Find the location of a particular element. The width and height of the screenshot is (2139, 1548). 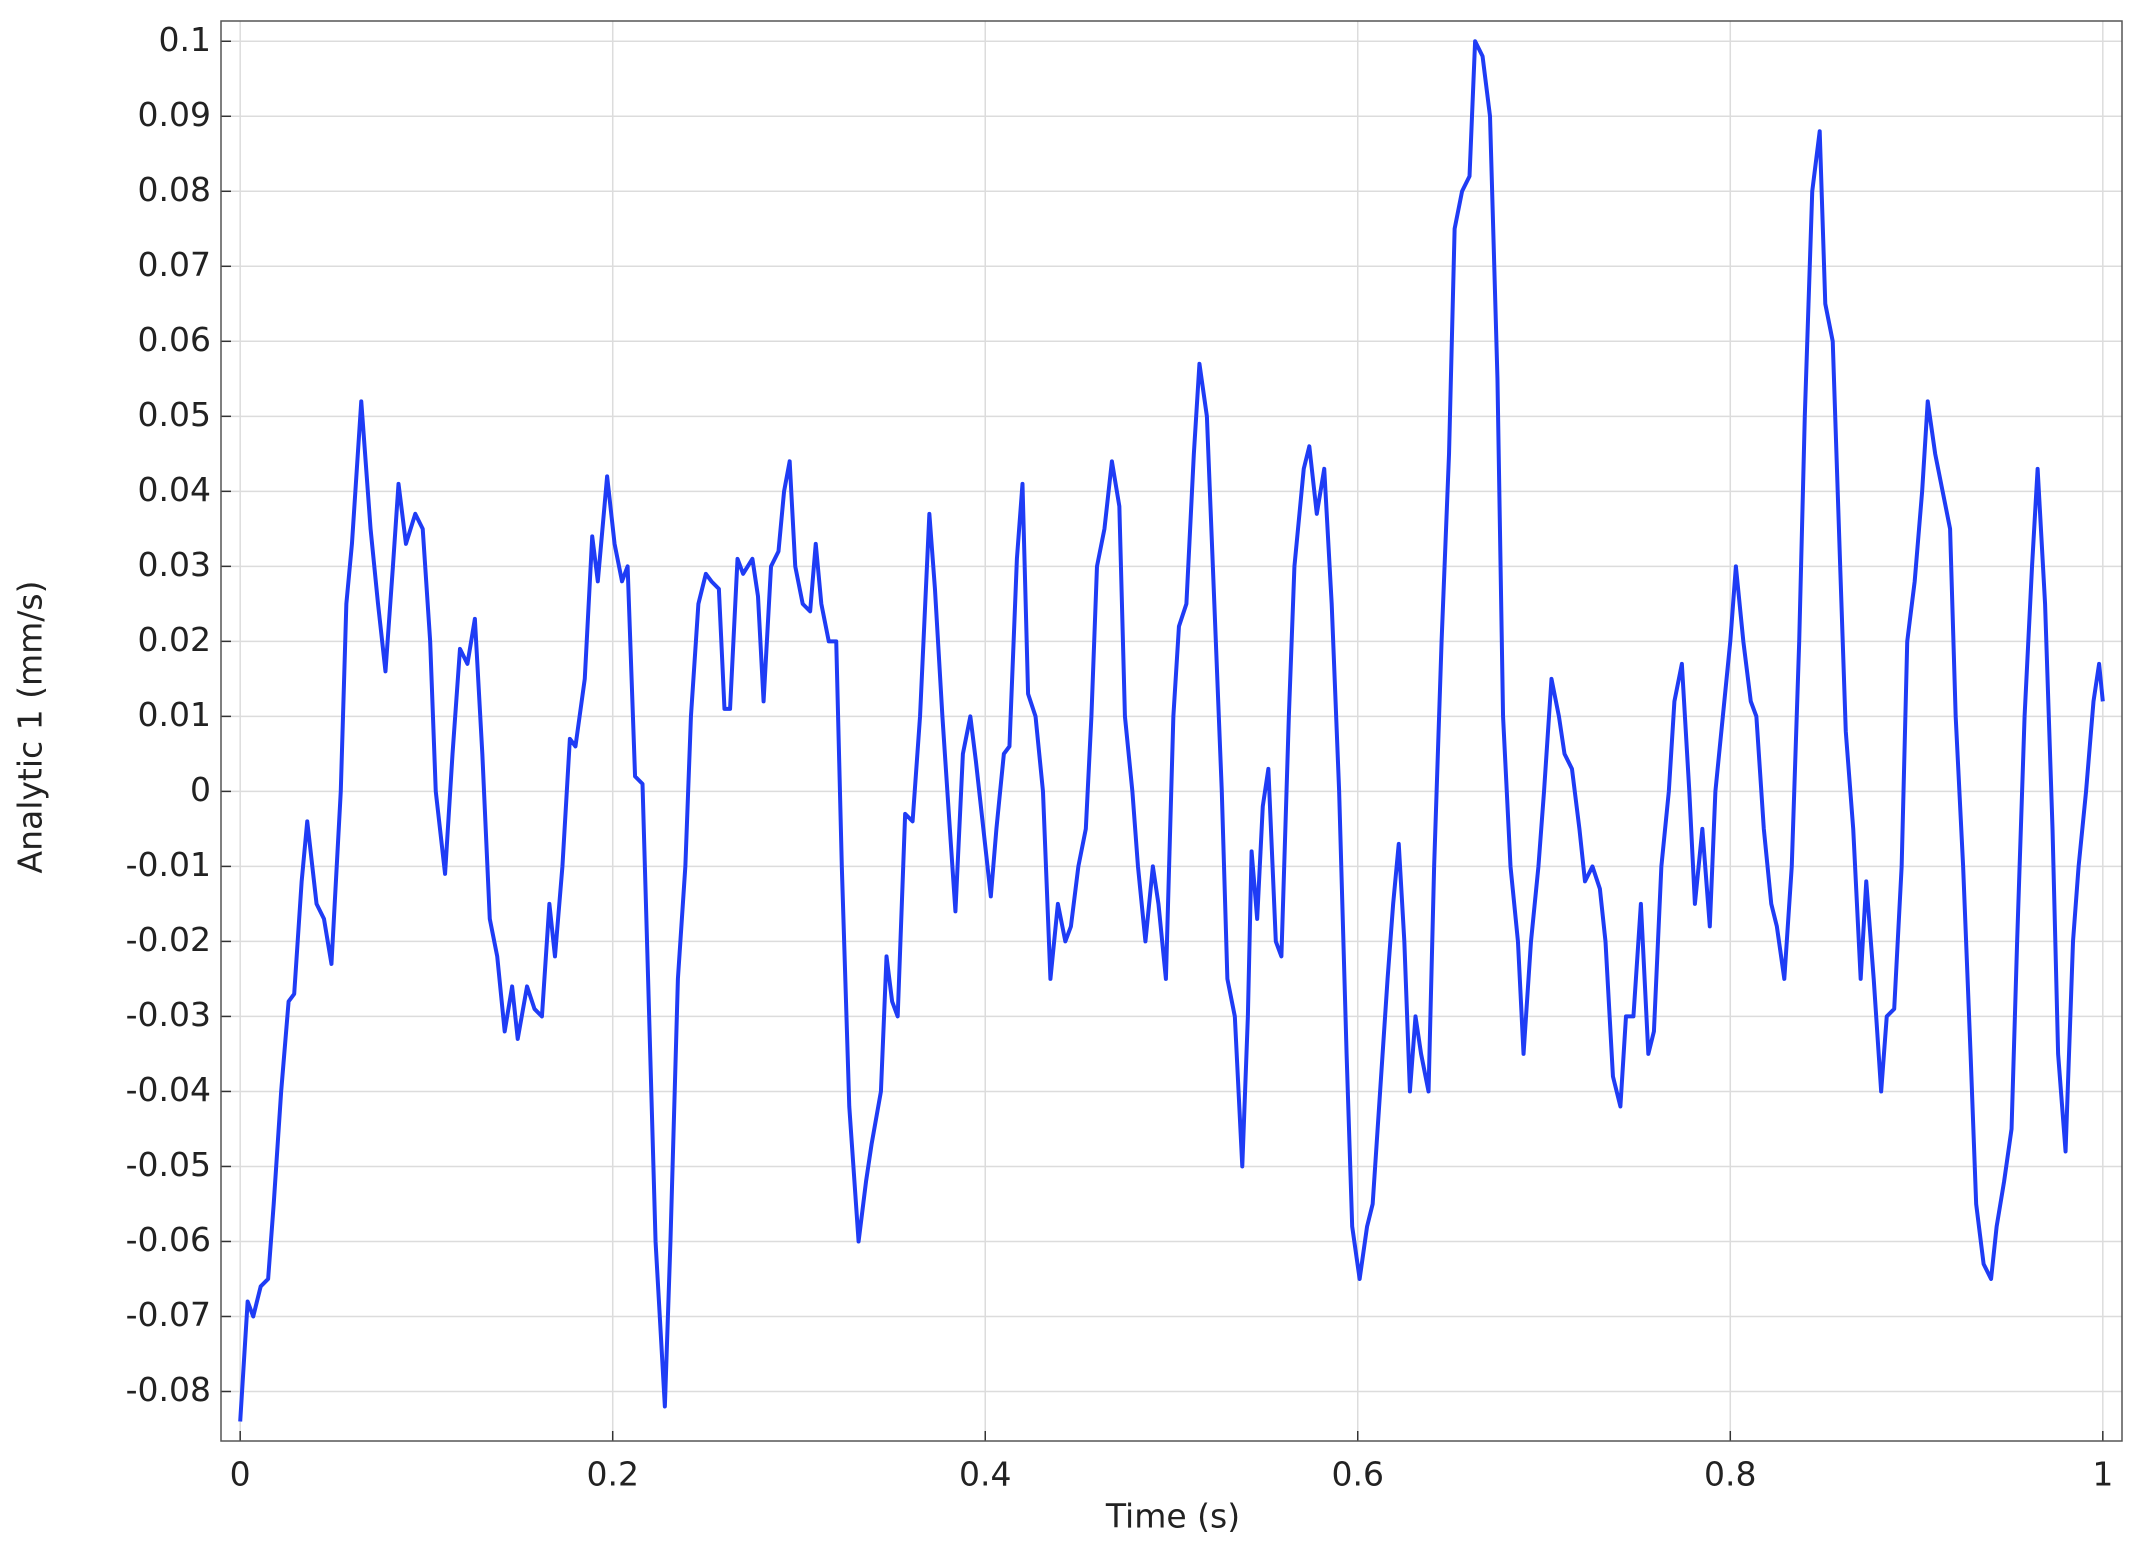

y-tick-label: 0.01 is located at coordinates (174, 714).